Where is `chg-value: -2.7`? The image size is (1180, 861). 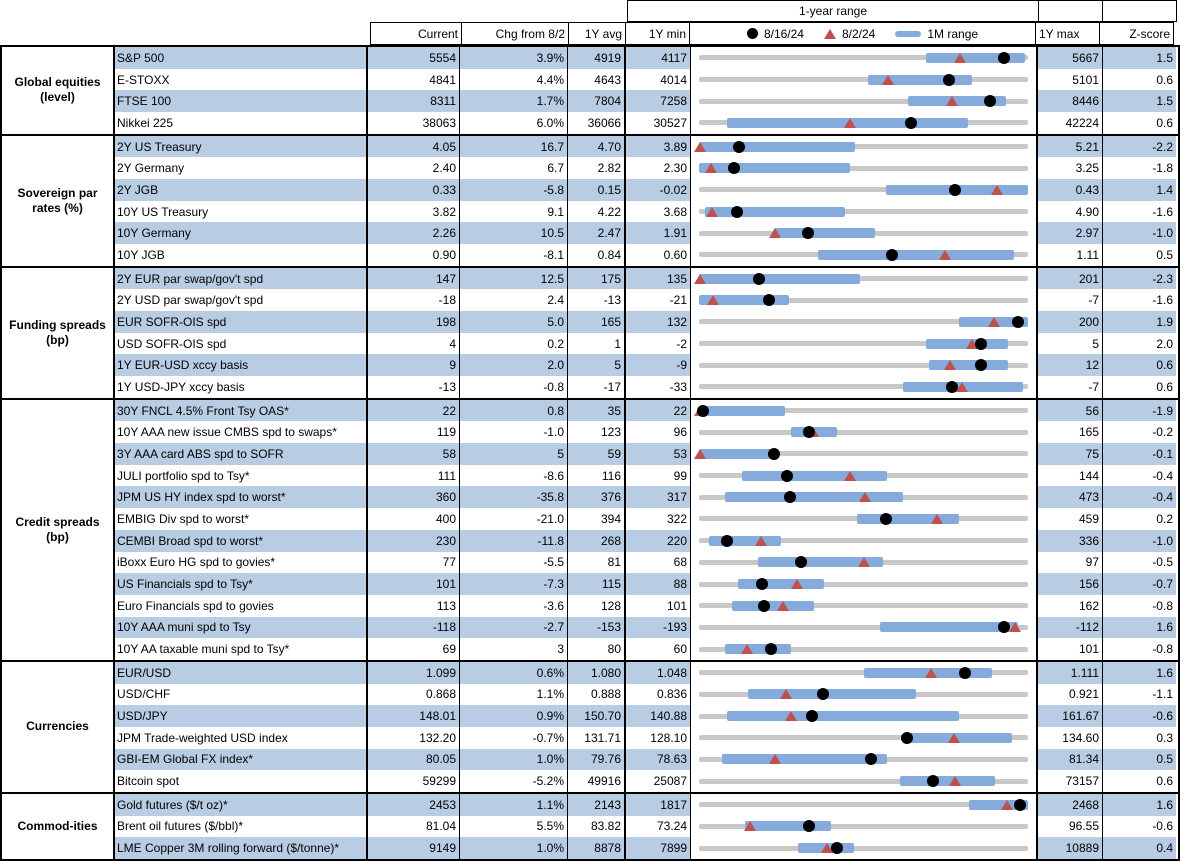
chg-value: -2.7 is located at coordinates (514, 627).